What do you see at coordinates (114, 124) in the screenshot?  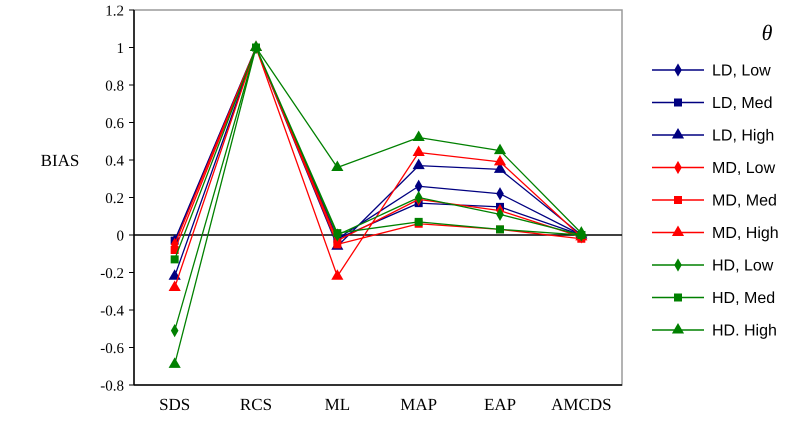 I see `y-tick-label: 0.6` at bounding box center [114, 124].